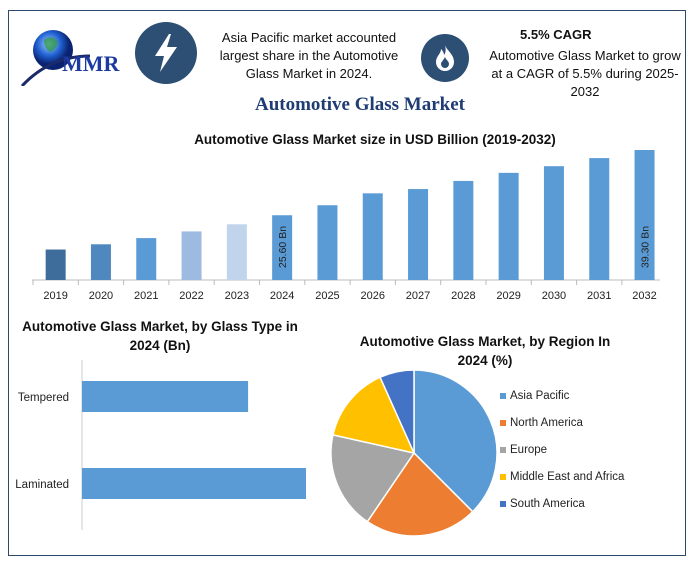 The image size is (693, 563). I want to click on legend-item: South America, so click(542, 504).